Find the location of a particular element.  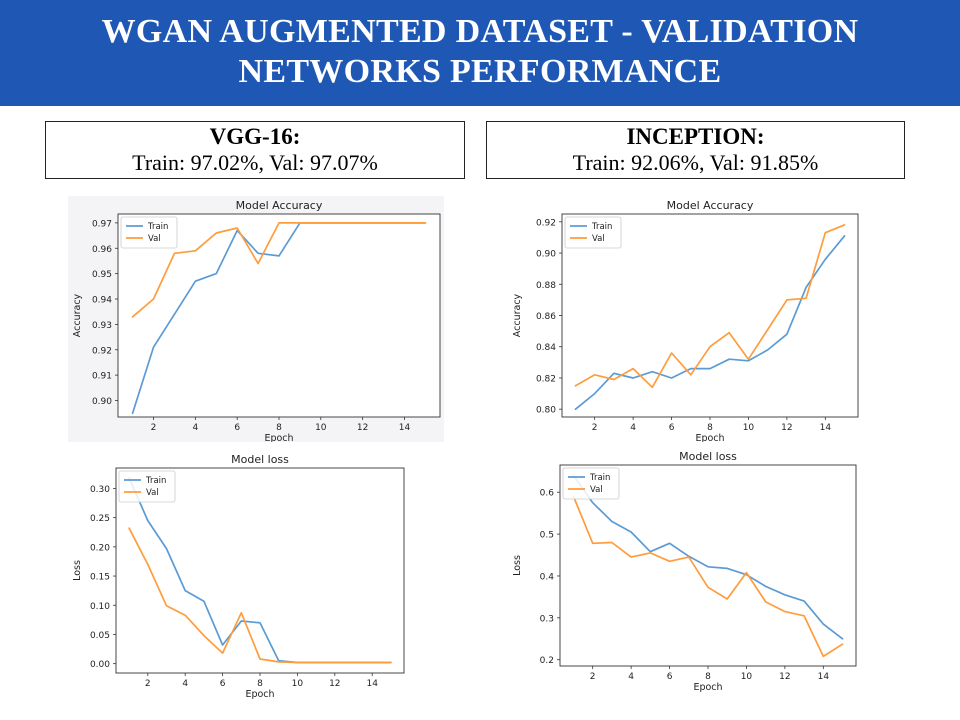

y-tick-label: 0.97 is located at coordinates (102, 224).